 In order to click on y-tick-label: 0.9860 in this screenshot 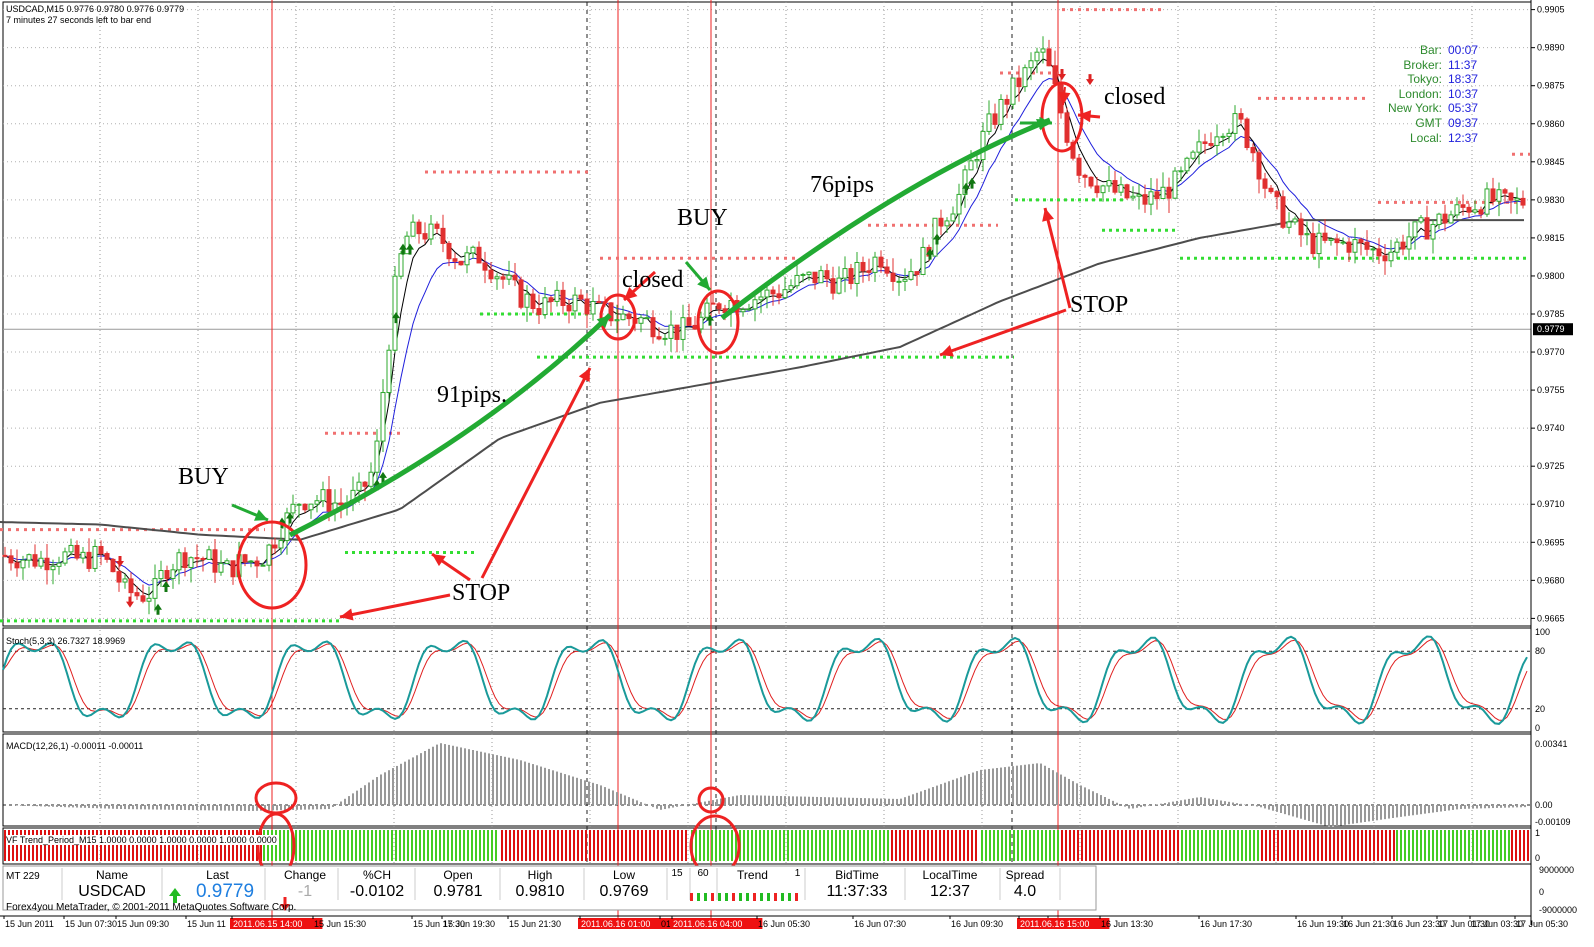, I will do `click(1551, 124)`.